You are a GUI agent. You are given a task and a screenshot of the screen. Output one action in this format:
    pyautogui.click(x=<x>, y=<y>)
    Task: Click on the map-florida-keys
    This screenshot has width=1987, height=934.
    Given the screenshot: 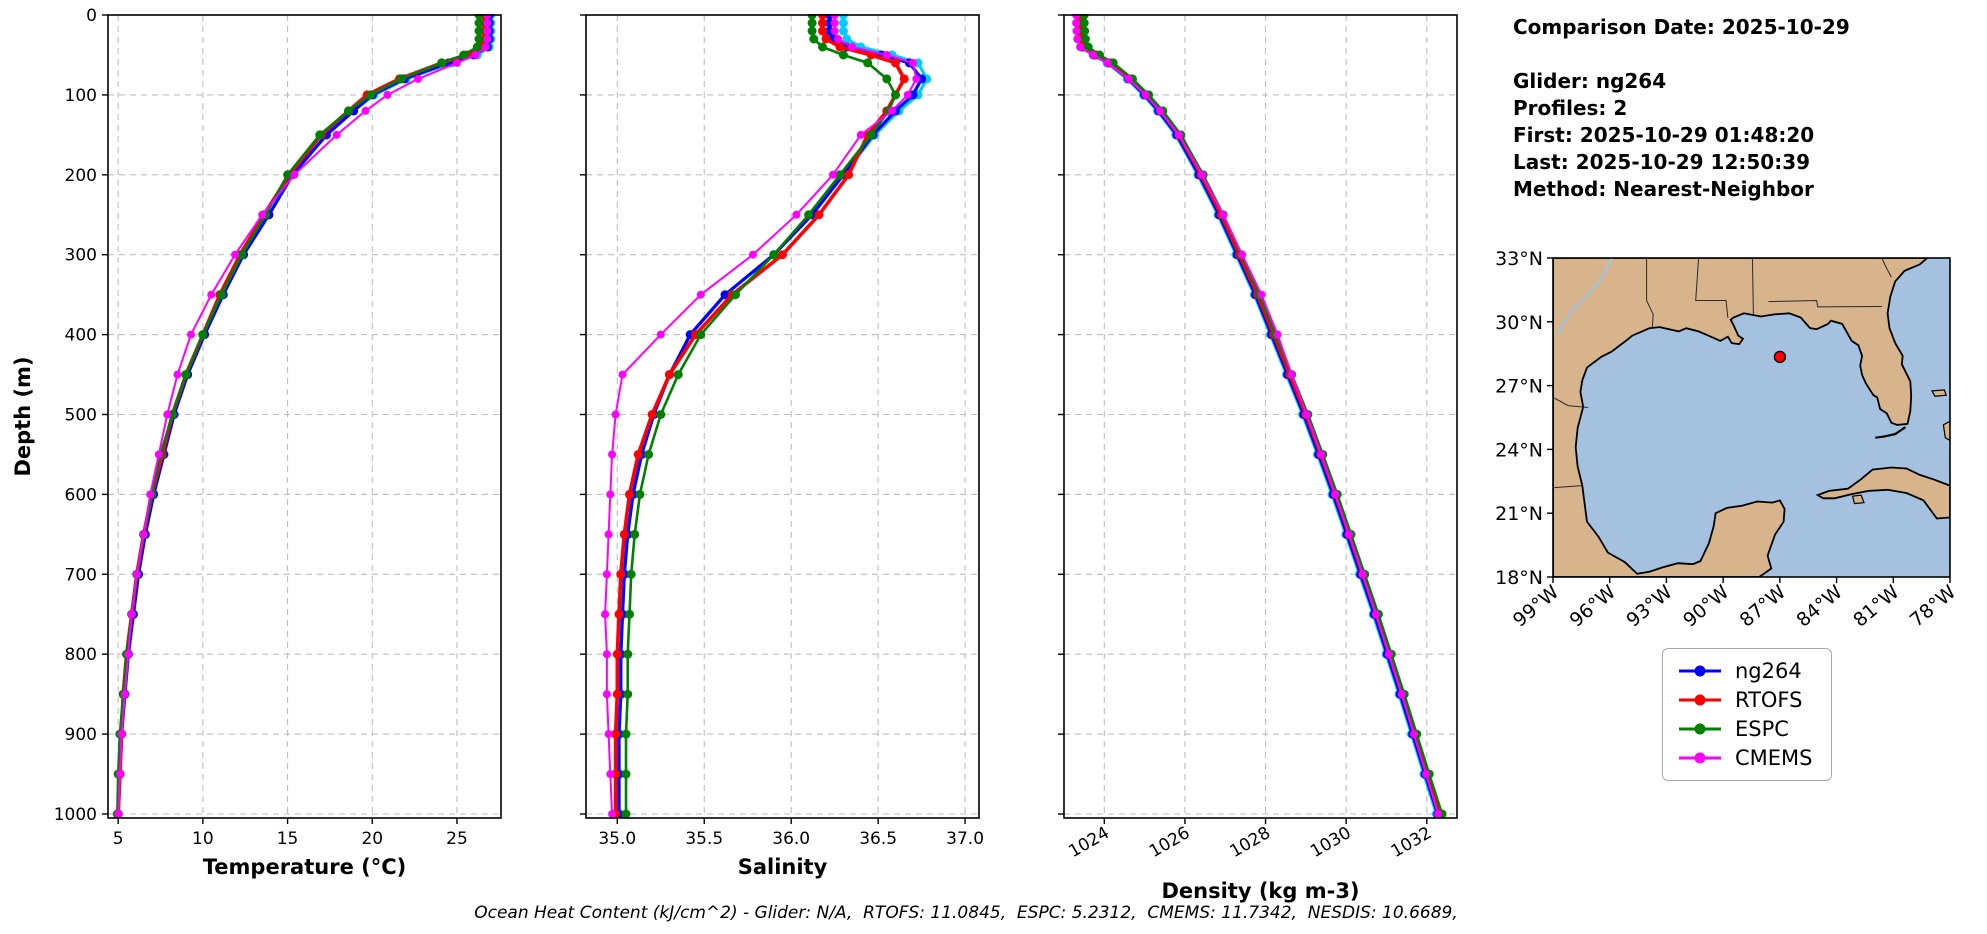 What is the action you would take?
    pyautogui.click(x=1891, y=432)
    